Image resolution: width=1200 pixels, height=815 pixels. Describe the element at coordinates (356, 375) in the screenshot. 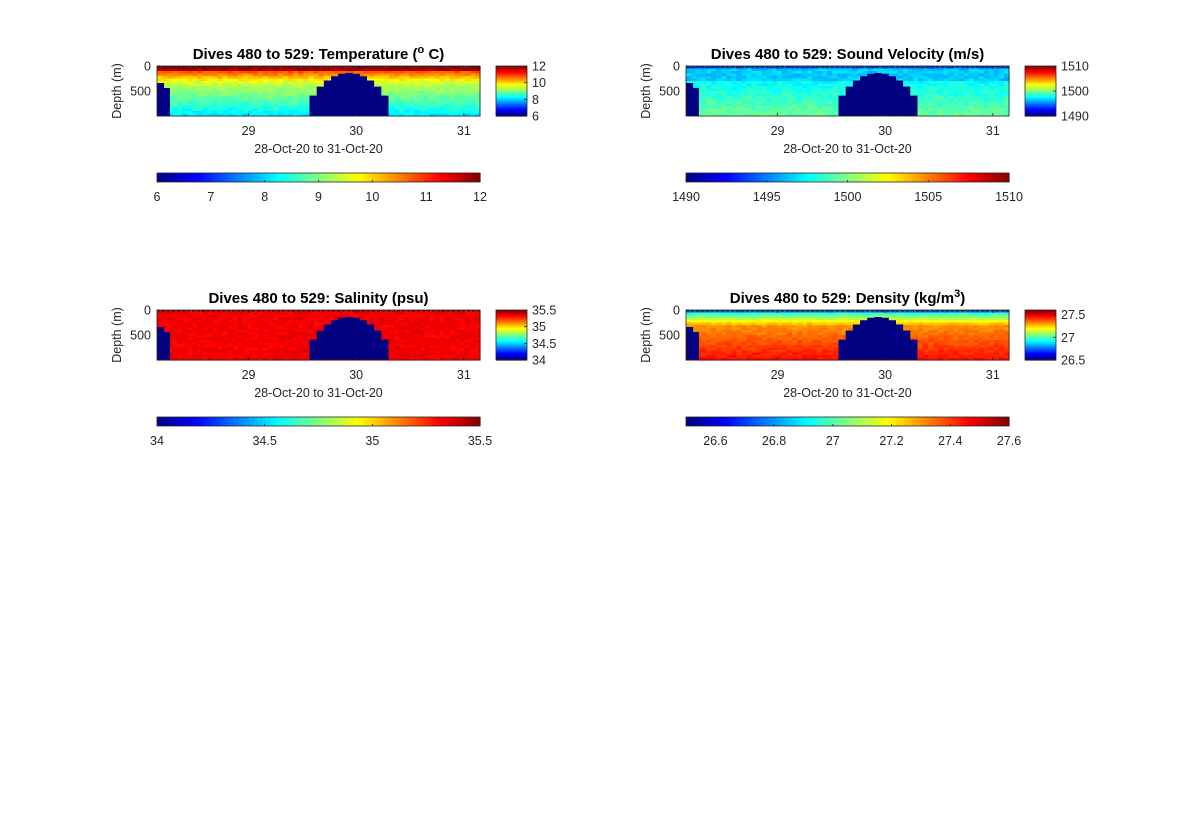

I see `x-tick-label: 30` at that location.